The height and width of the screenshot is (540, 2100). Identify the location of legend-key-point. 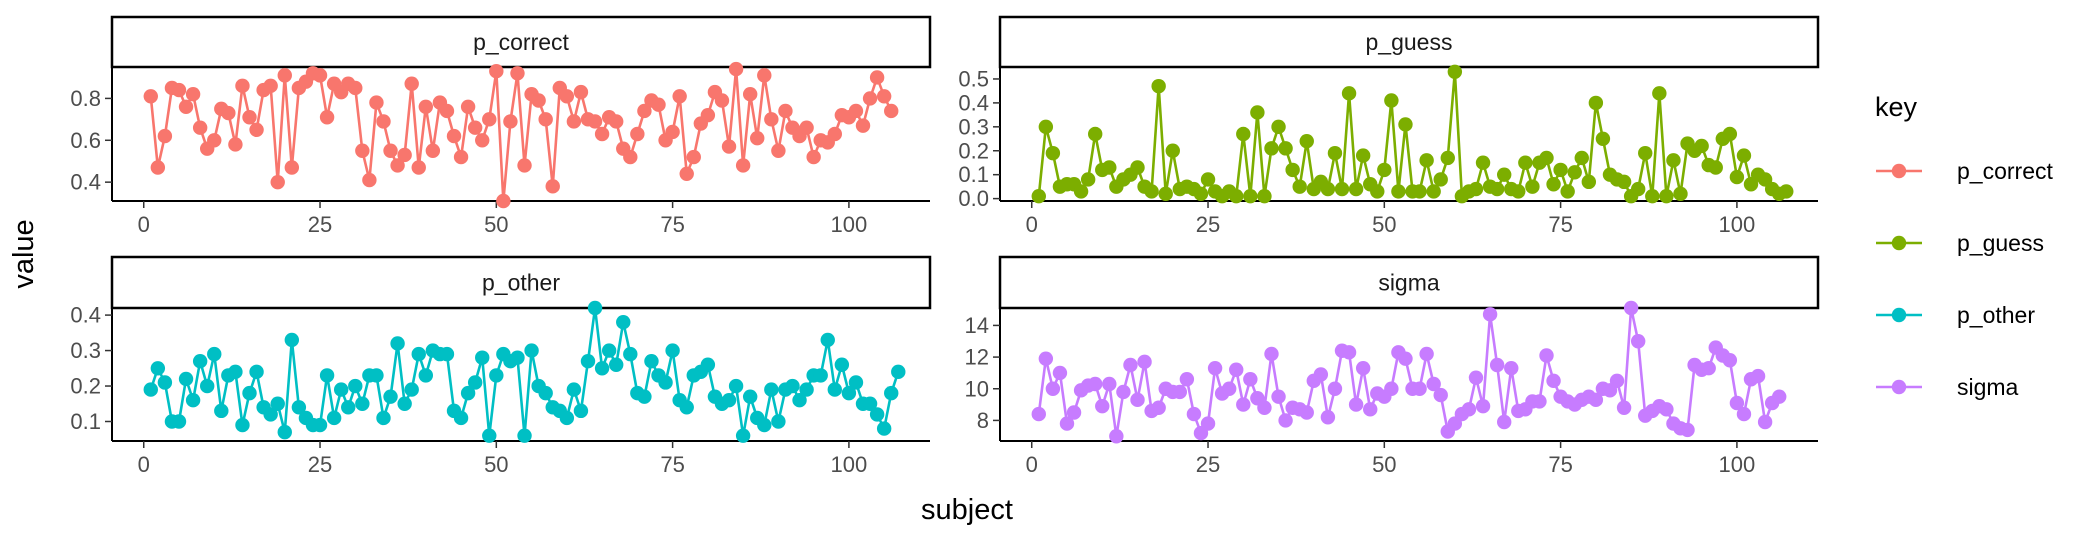
(1899, 387).